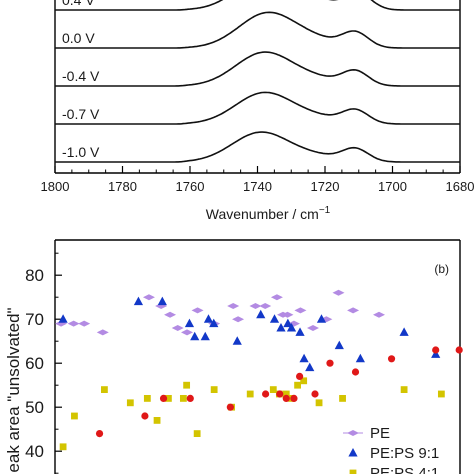  I want to click on x-tick-label-1780: 1780, so click(122, 186).